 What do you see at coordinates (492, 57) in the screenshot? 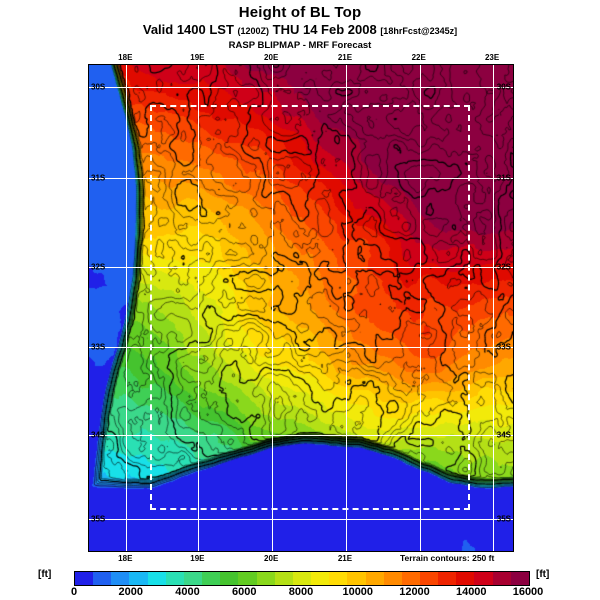
I see `lon-tick-top: 23E` at bounding box center [492, 57].